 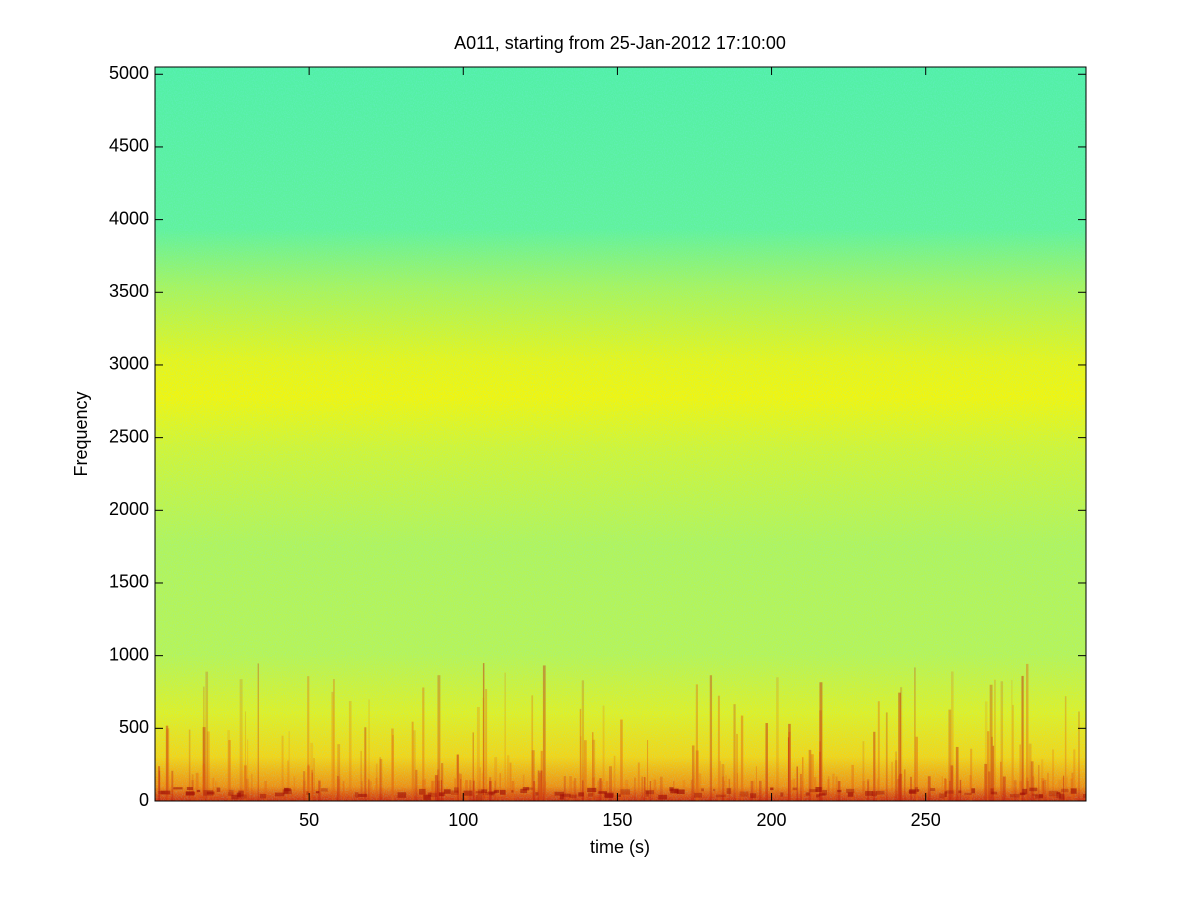 What do you see at coordinates (129, 146) in the screenshot?
I see `y-tick-label: 4500` at bounding box center [129, 146].